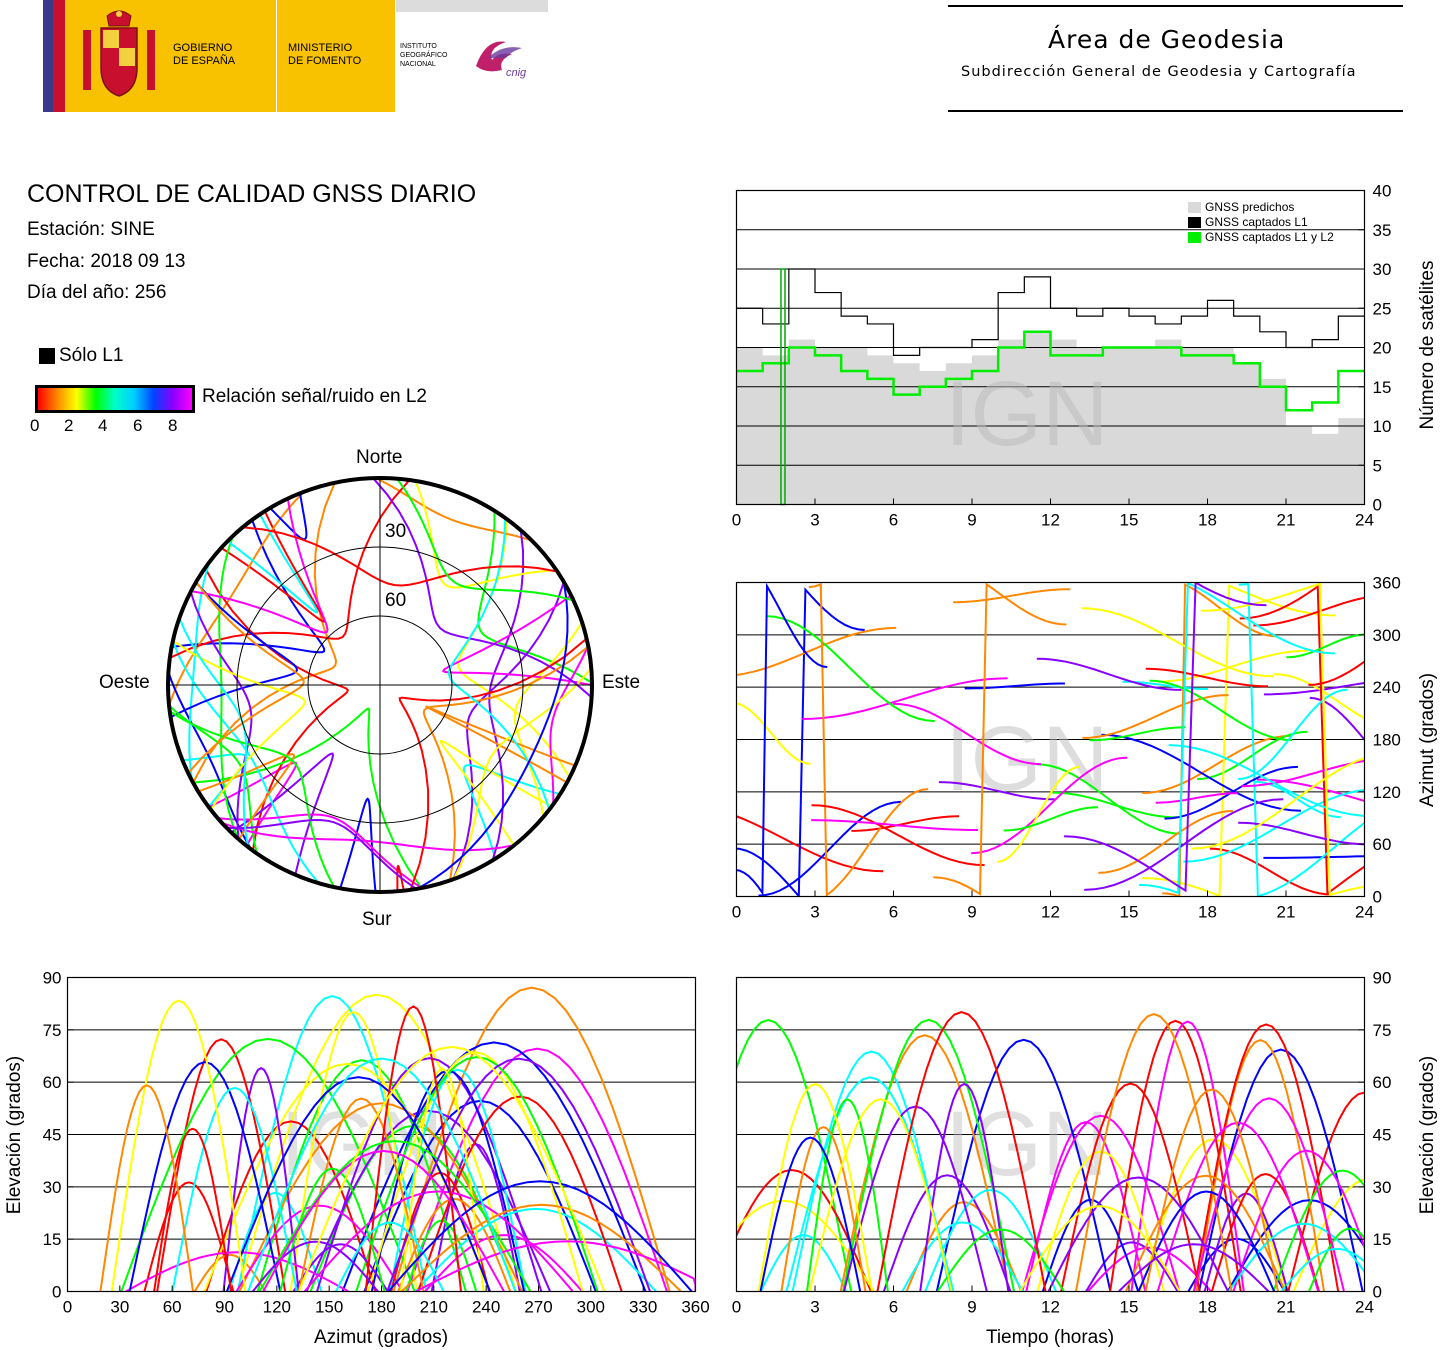 The width and height of the screenshot is (1445, 1350). Describe the element at coordinates (277, 1307) in the screenshot. I see `x-tick-label: 120` at that location.